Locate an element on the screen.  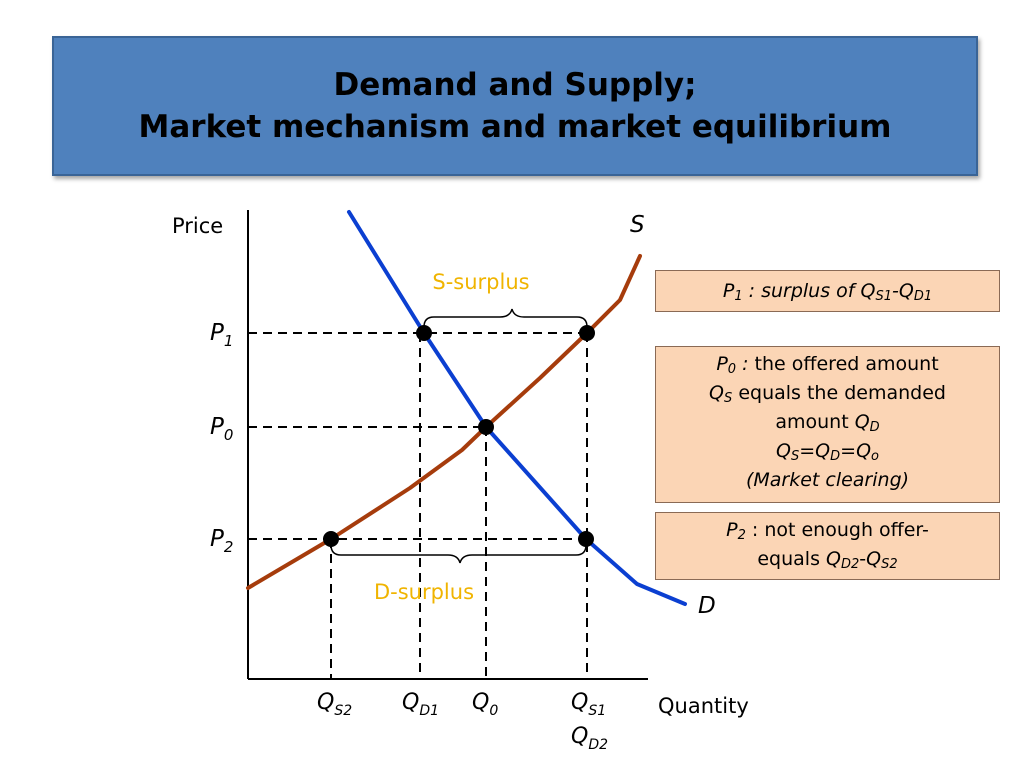
note-p0-line1: P0 : the offered amount is located at coordinates (827, 364).